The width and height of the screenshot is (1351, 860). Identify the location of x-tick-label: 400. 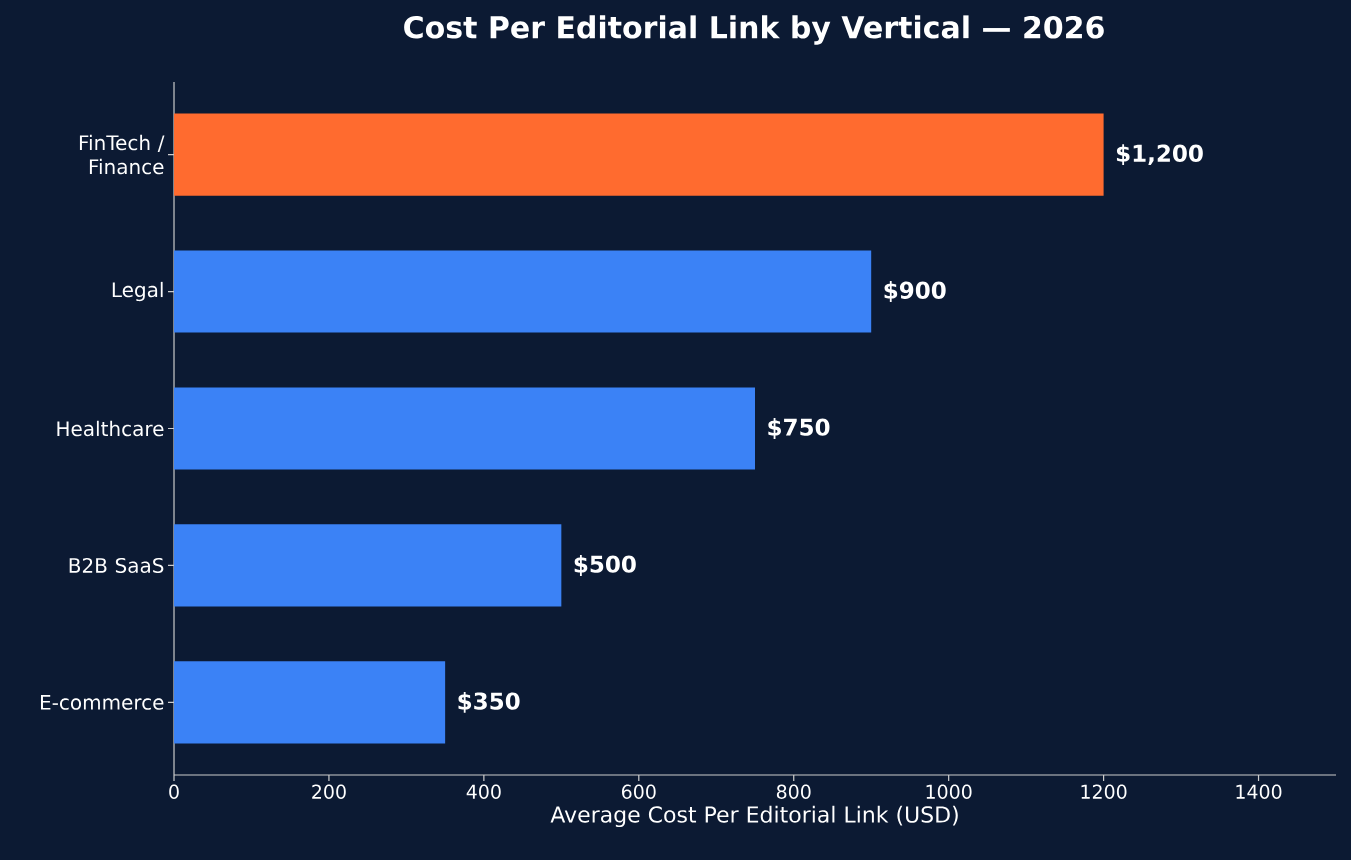
(483, 791).